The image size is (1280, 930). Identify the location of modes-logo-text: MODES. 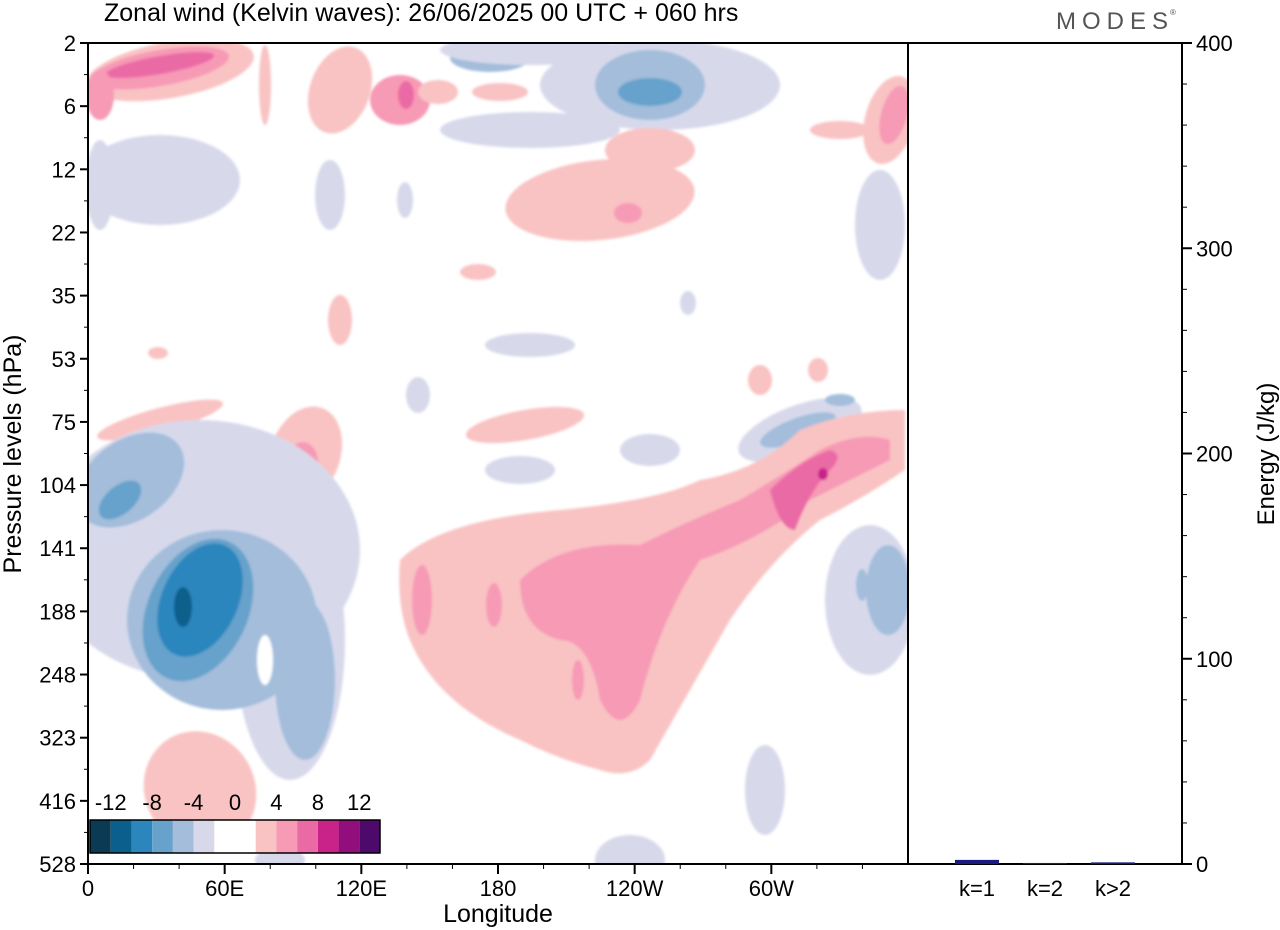
(1115, 21).